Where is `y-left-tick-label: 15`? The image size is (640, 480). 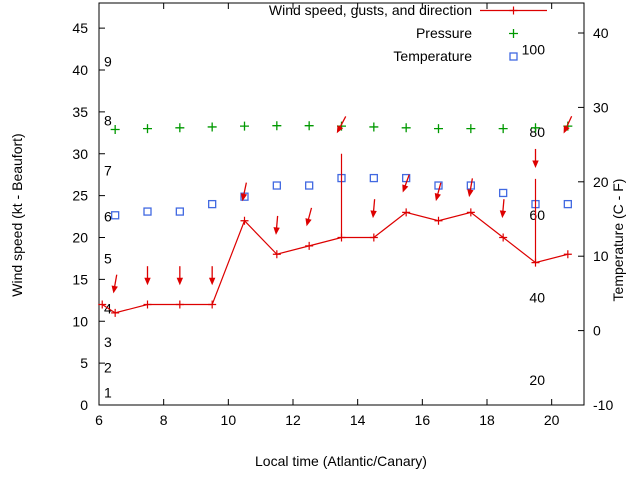
y-left-tick-label: 15 is located at coordinates (80, 279).